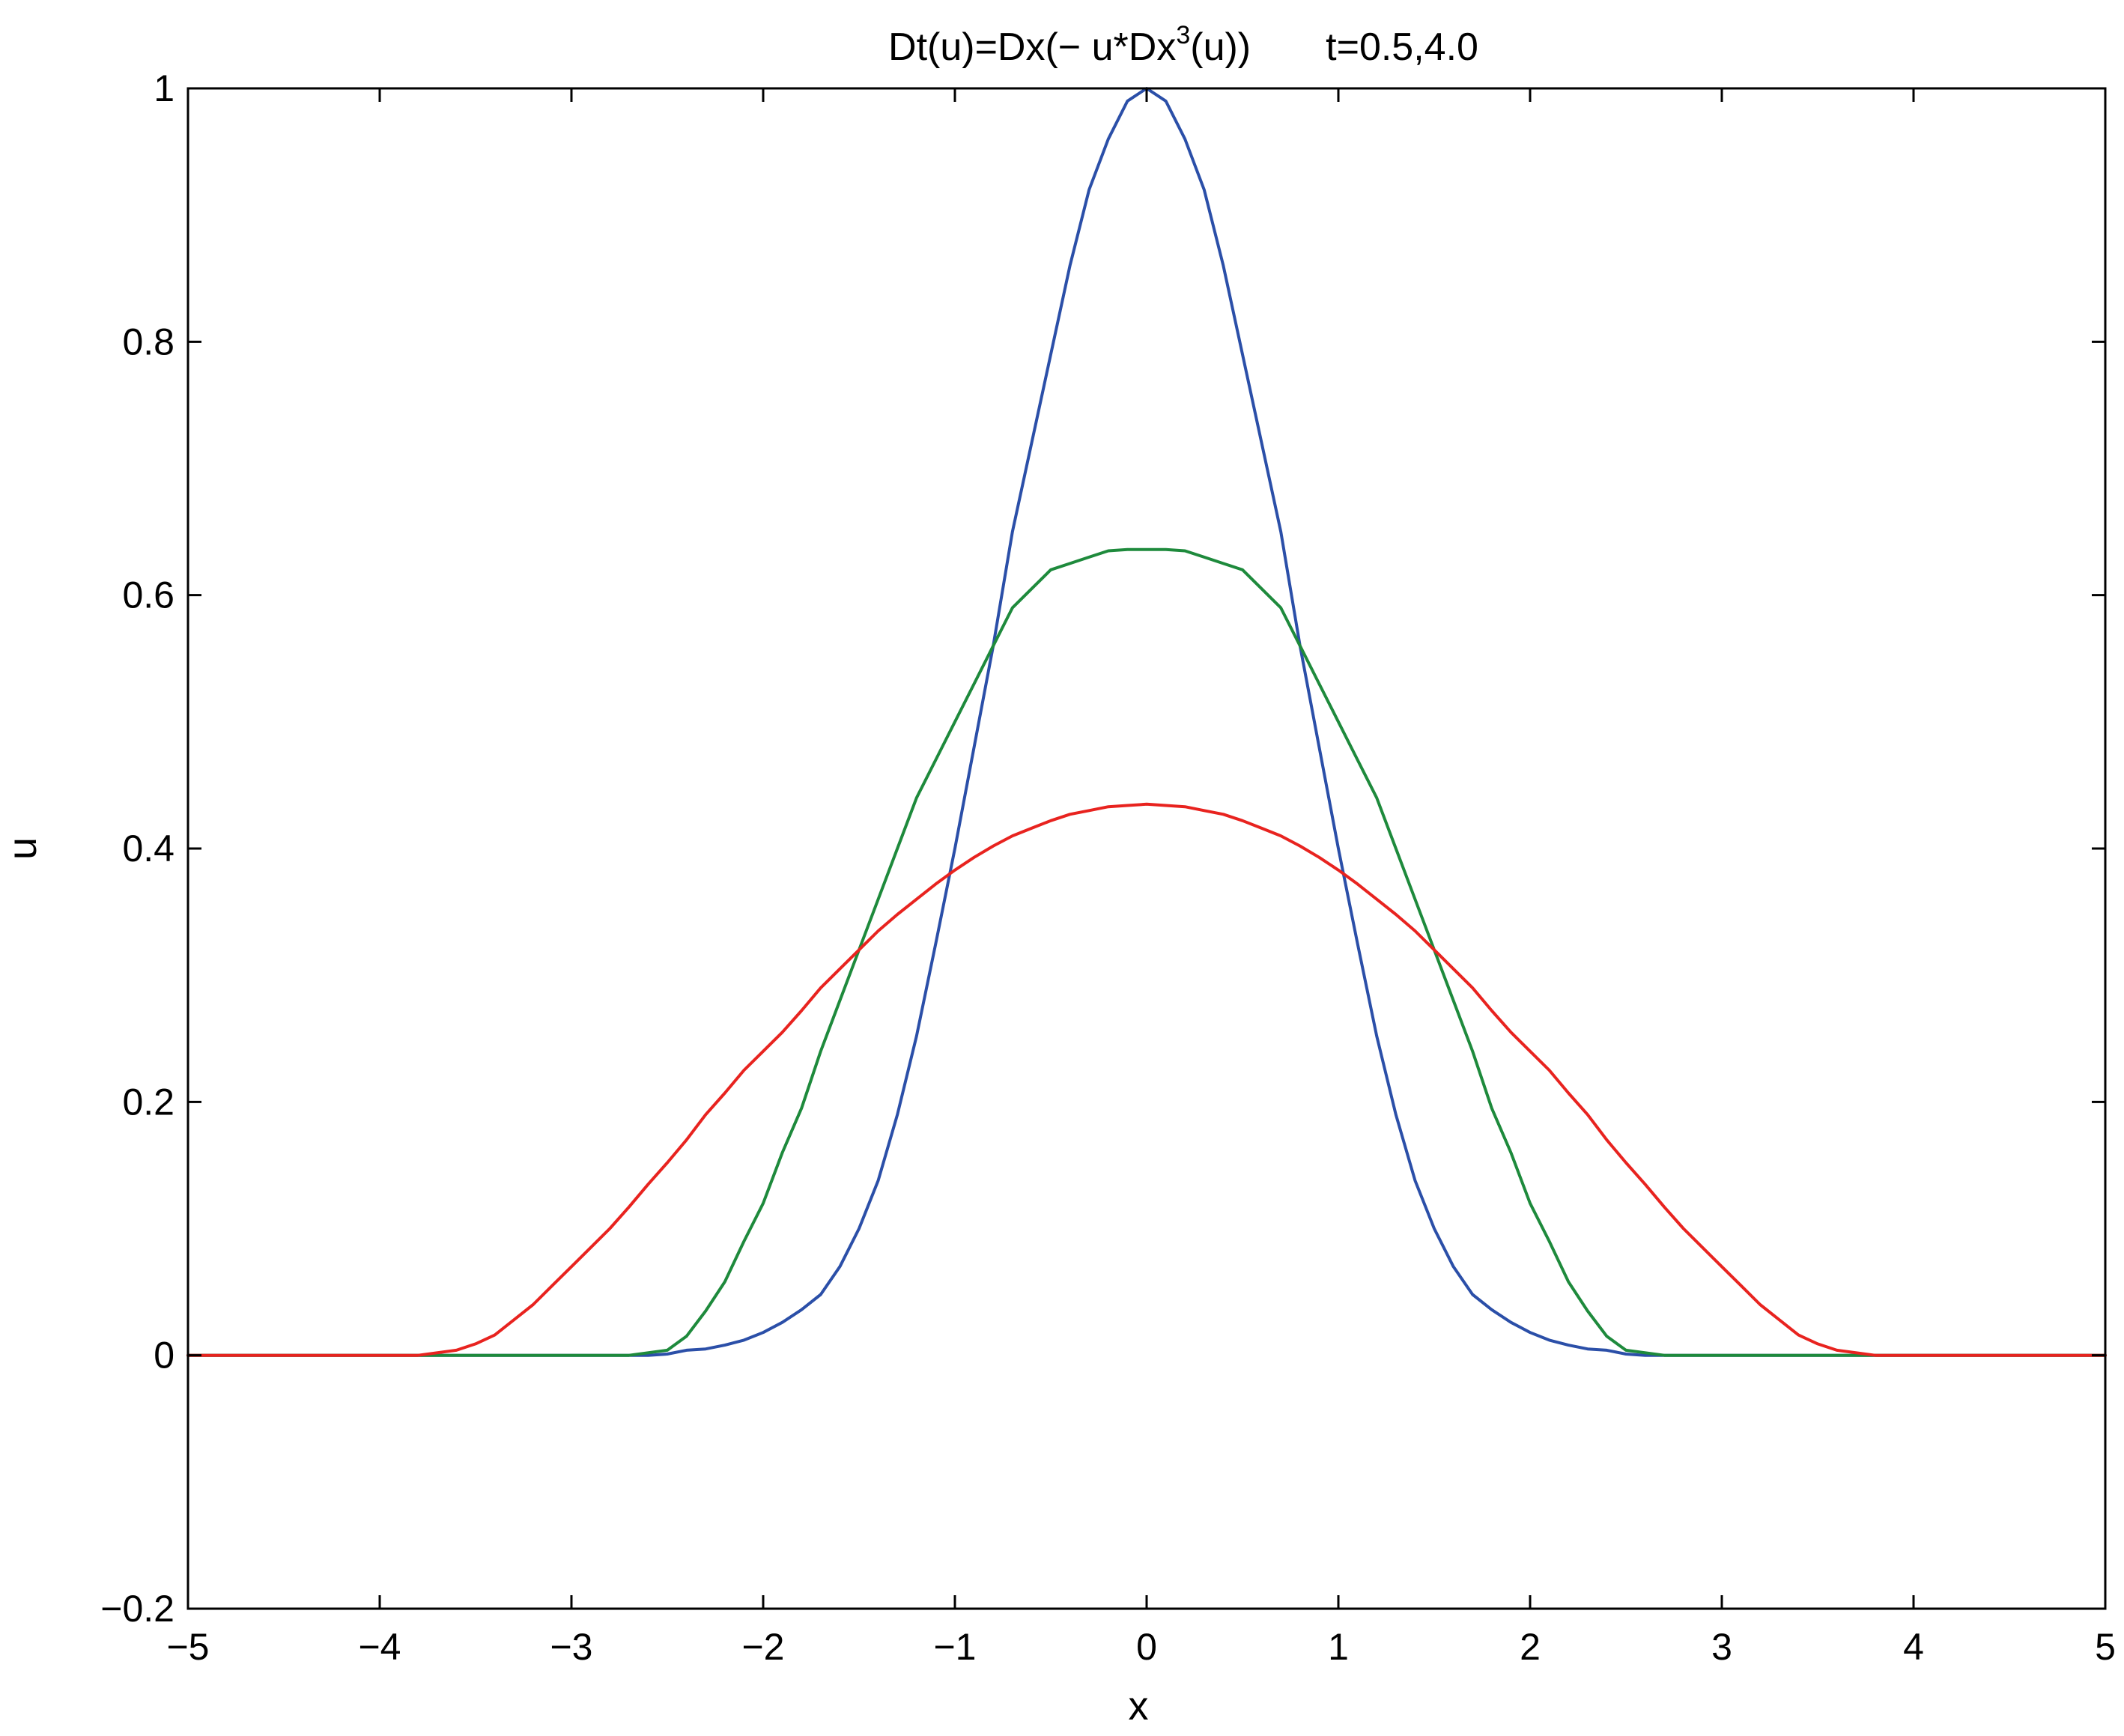 The height and width of the screenshot is (1736, 2124). I want to click on chart-title-main: Dt(u)=Dx(− u*Dx, so click(1032, 47).